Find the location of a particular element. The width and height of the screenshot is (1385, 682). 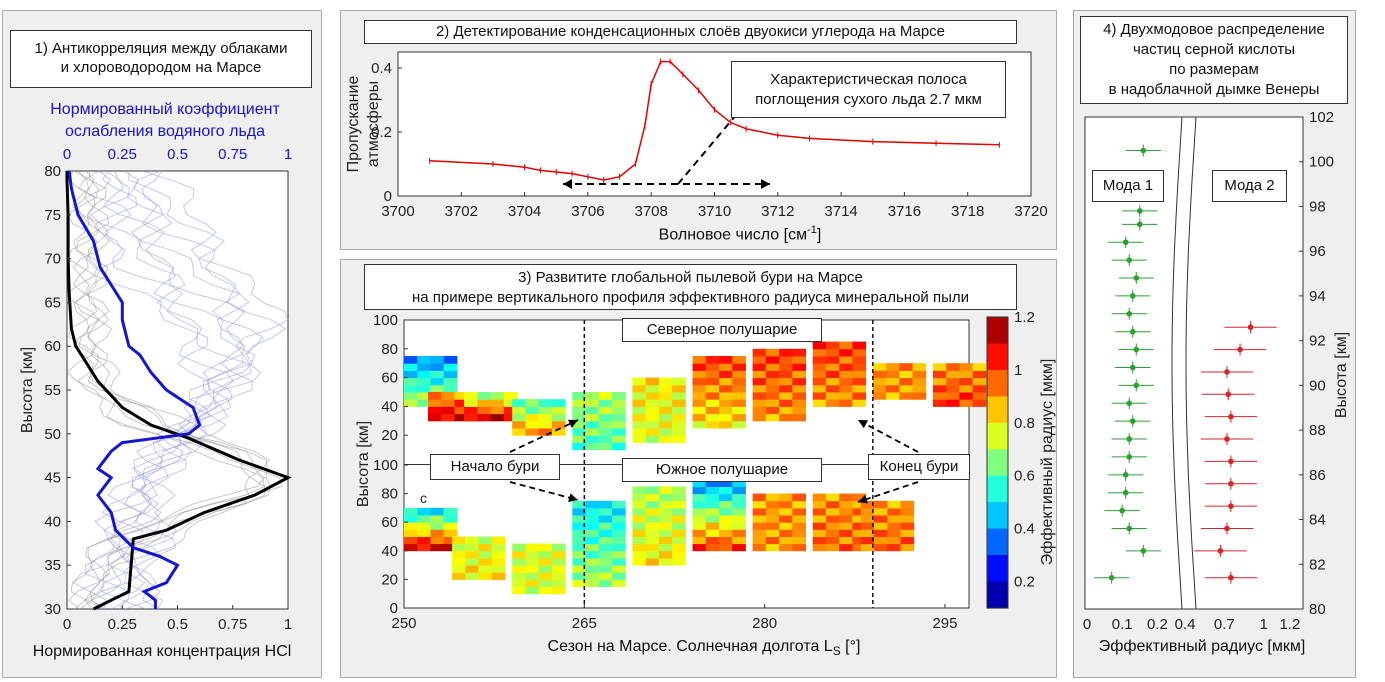

panel2-xtick-label: 3706 is located at coordinates (587, 211).